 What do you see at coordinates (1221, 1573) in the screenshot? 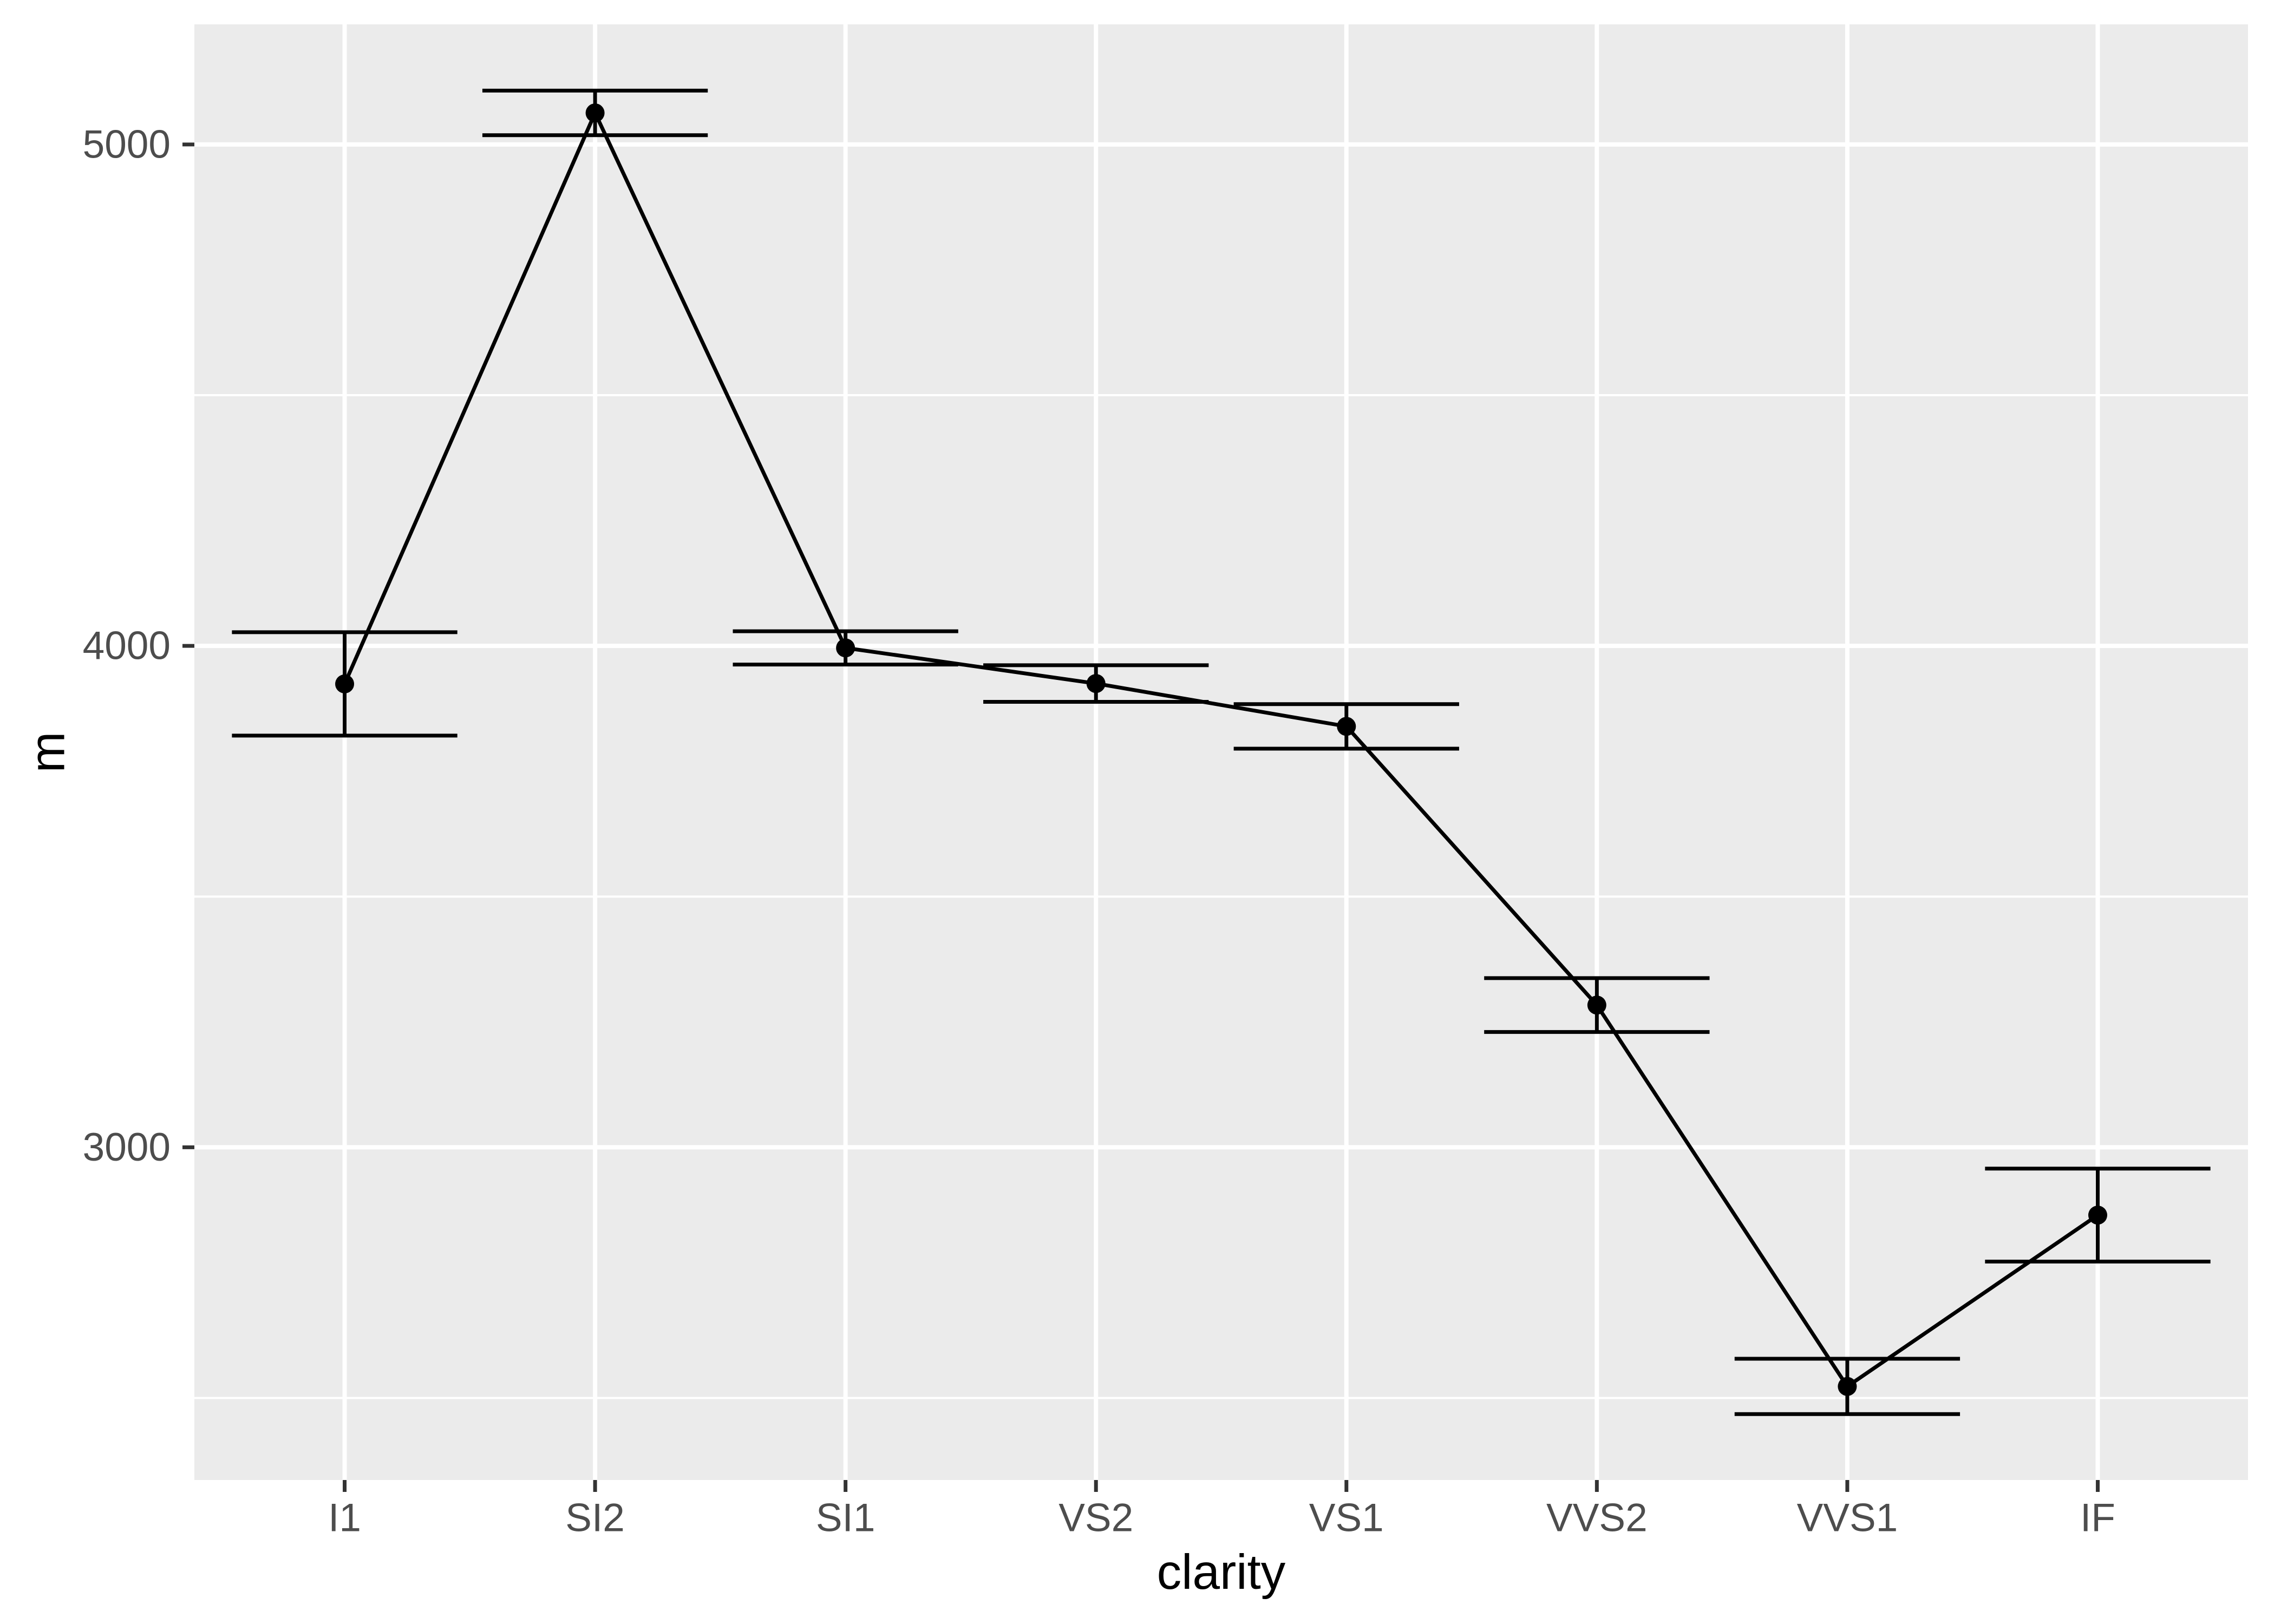
I see `x-axis-title: clarity` at bounding box center [1221, 1573].